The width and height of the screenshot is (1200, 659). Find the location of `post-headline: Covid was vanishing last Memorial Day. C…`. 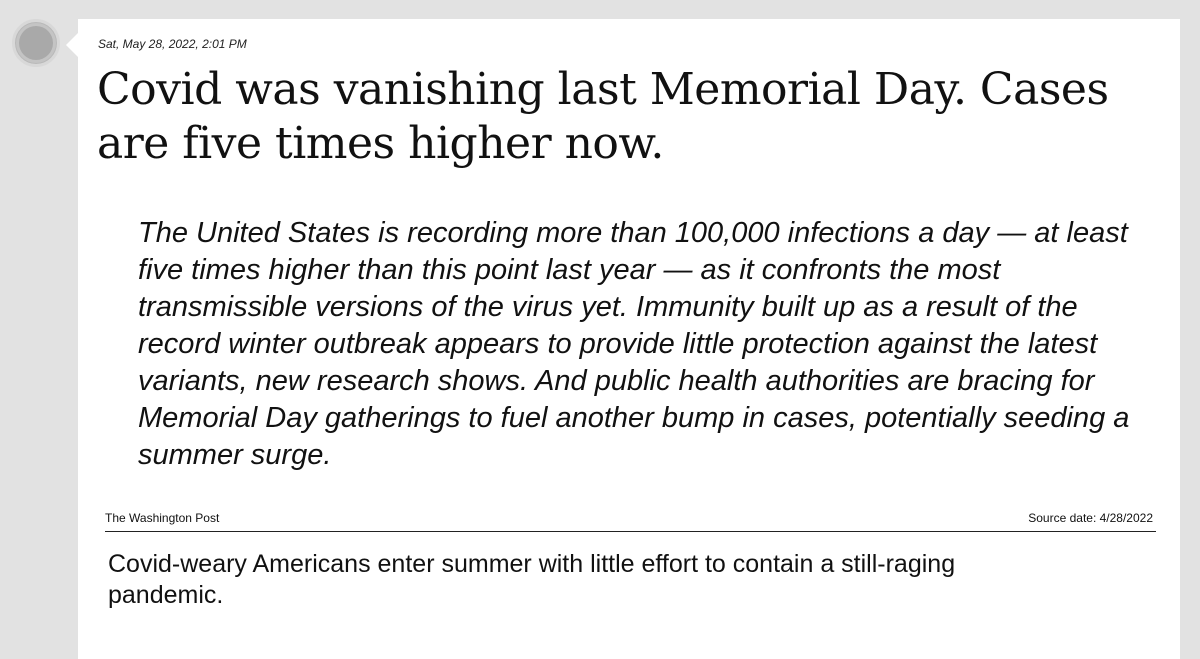

post-headline: Covid was vanishing last Memorial Day. C… is located at coordinates (603, 116).